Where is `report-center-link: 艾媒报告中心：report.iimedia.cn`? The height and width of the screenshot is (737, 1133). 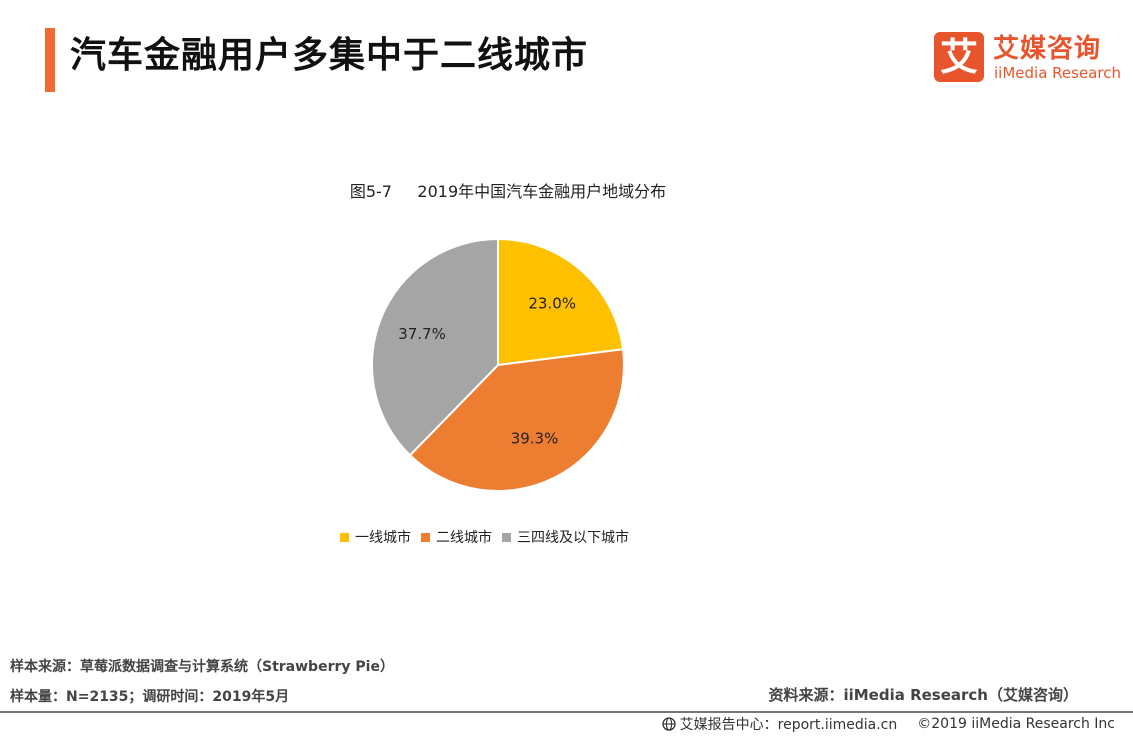 report-center-link: 艾媒报告中心：report.iimedia.cn is located at coordinates (788, 725).